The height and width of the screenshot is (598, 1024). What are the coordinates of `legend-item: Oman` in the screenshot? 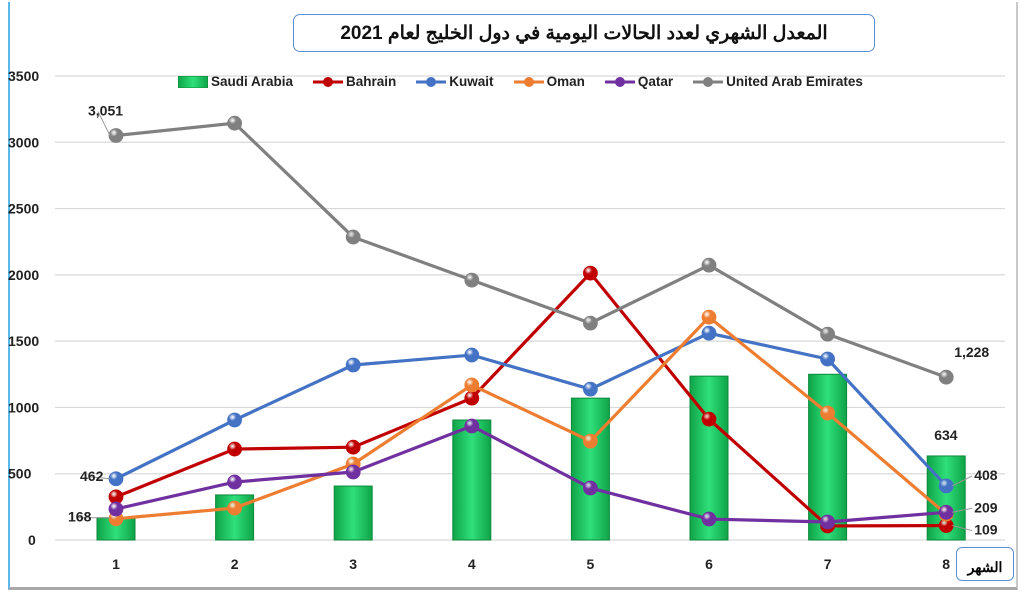 It's located at (549, 81).